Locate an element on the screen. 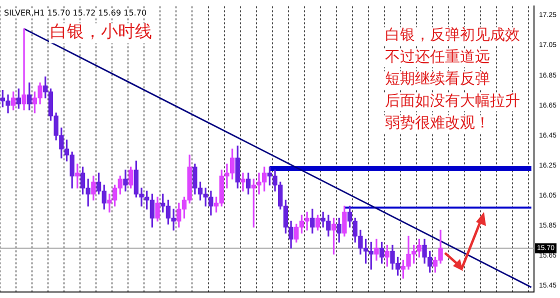 The height and width of the screenshot is (298, 560). annotation: 不过还任重道远 is located at coordinates (437, 57).